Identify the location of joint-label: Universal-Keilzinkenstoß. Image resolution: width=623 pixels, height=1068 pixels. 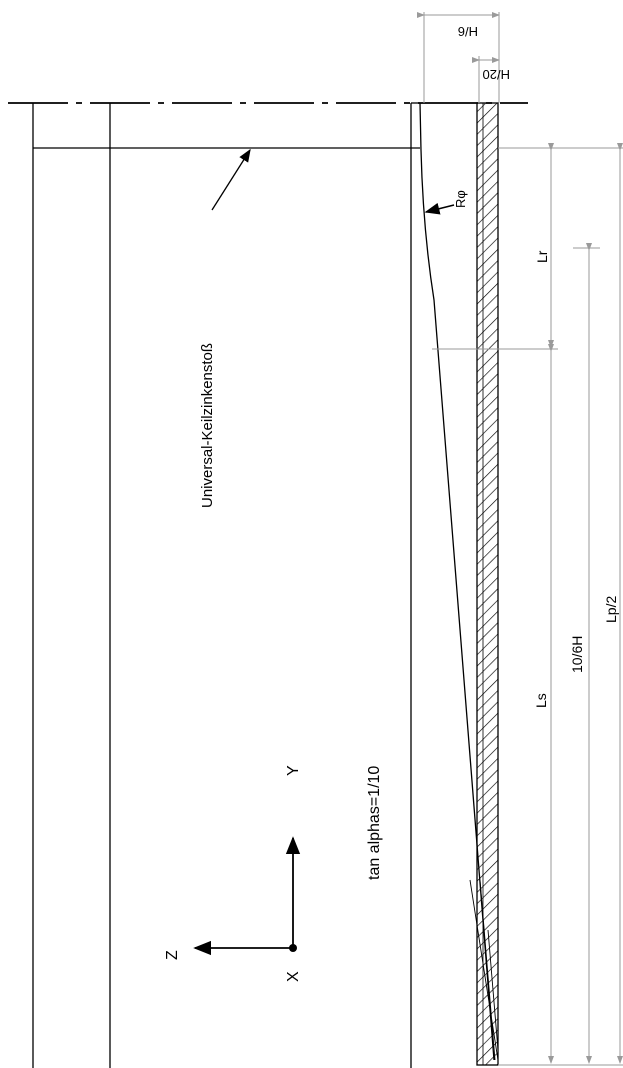
(207, 425).